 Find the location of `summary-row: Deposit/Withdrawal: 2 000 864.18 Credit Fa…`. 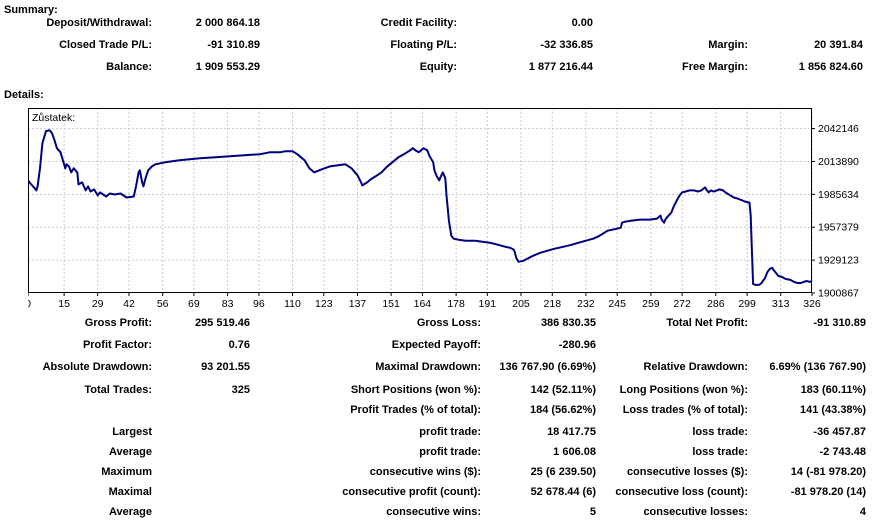

summary-row: Deposit/Withdrawal: 2 000 864.18 Credit Fa… is located at coordinates (431, 23).